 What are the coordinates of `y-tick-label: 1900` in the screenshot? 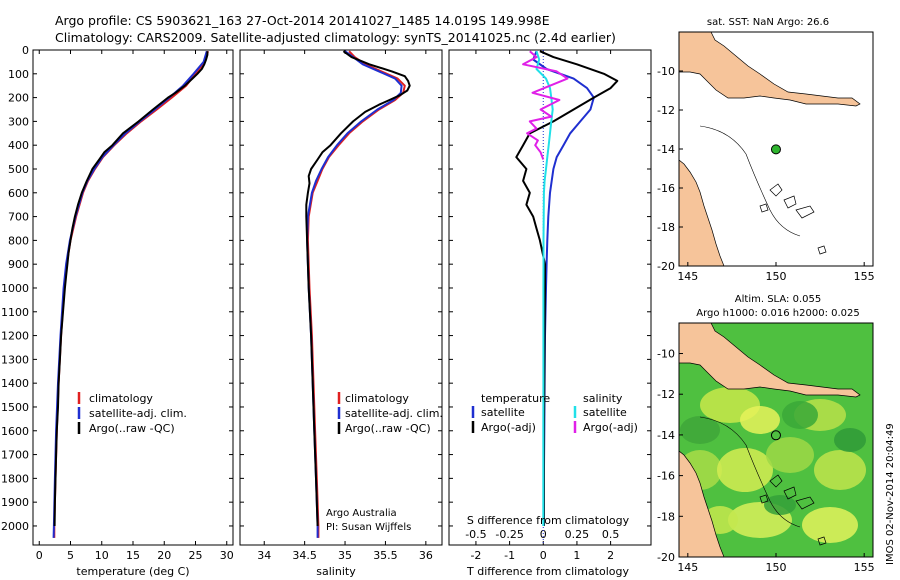 It's located at (15, 502).